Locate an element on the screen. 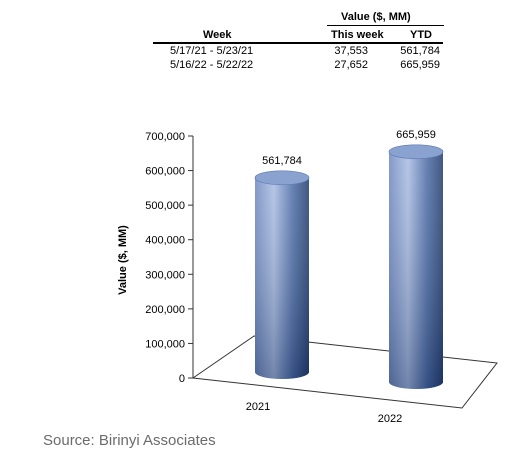  group-header-rule is located at coordinates (385, 25).